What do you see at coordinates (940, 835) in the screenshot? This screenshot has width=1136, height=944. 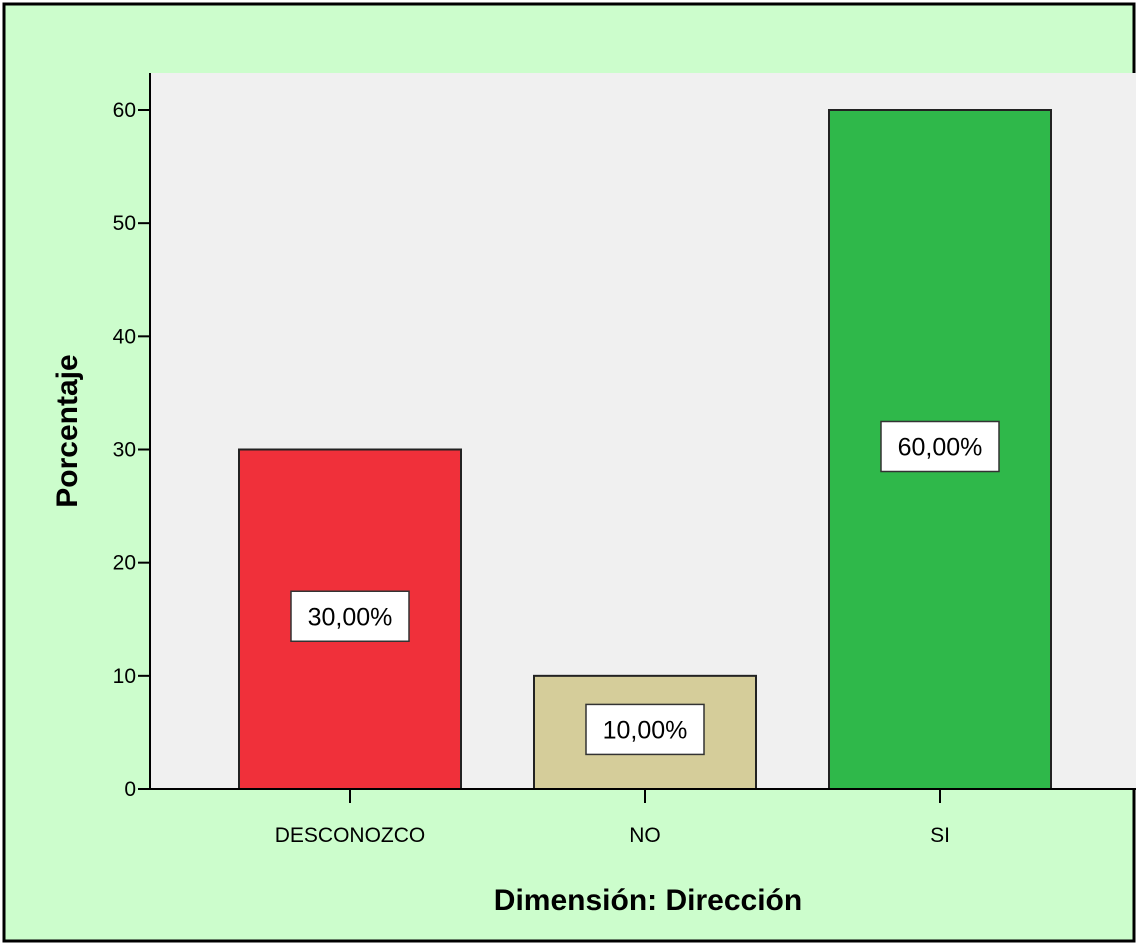 I see `x-tick-label-si: SI` at bounding box center [940, 835].